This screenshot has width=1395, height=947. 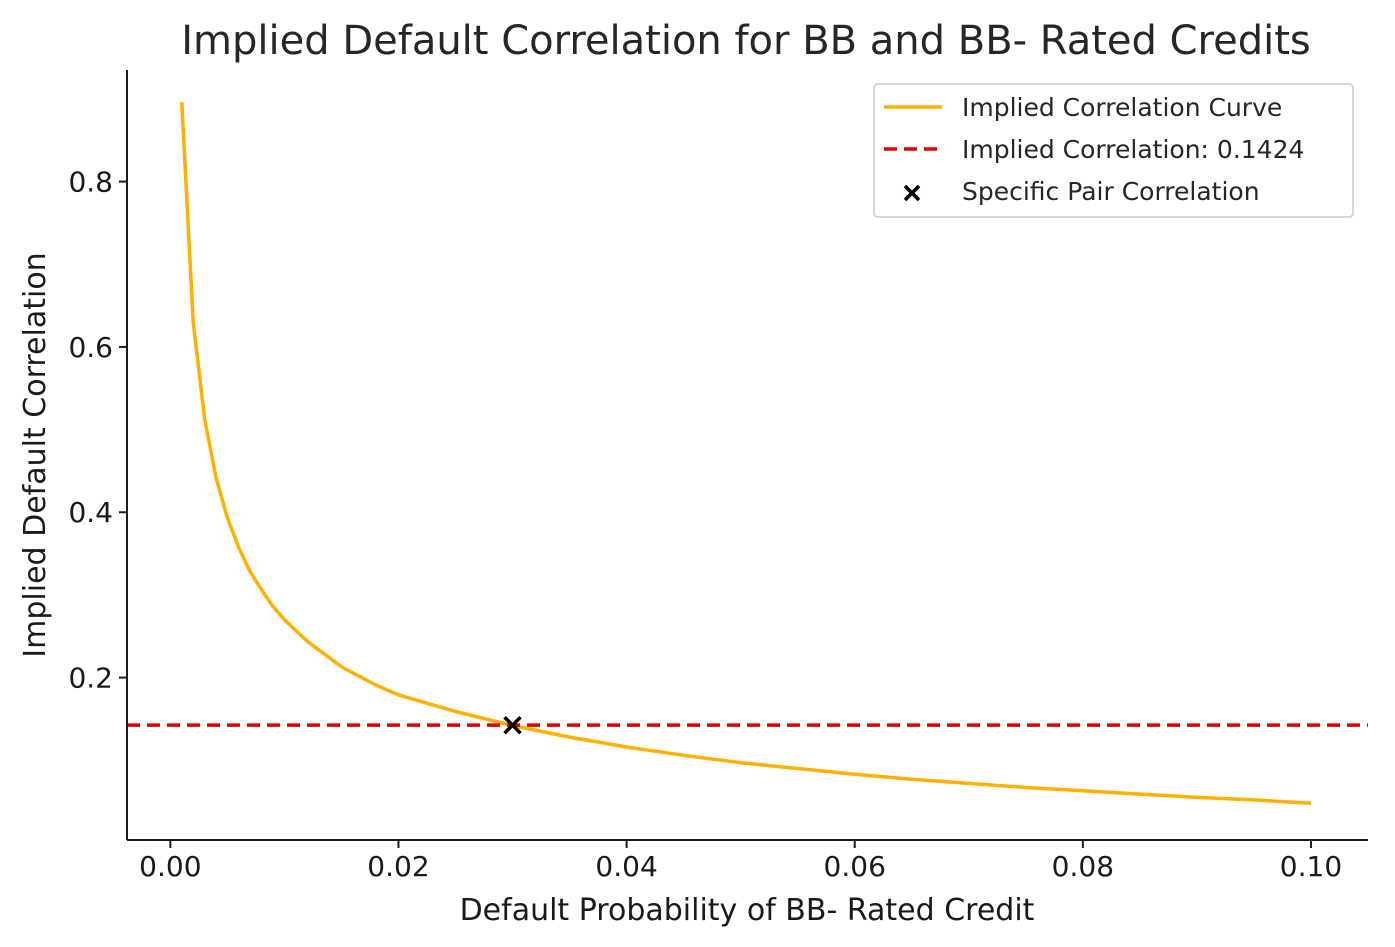 I want to click on y-tick-label: 0.8, so click(x=90, y=182).